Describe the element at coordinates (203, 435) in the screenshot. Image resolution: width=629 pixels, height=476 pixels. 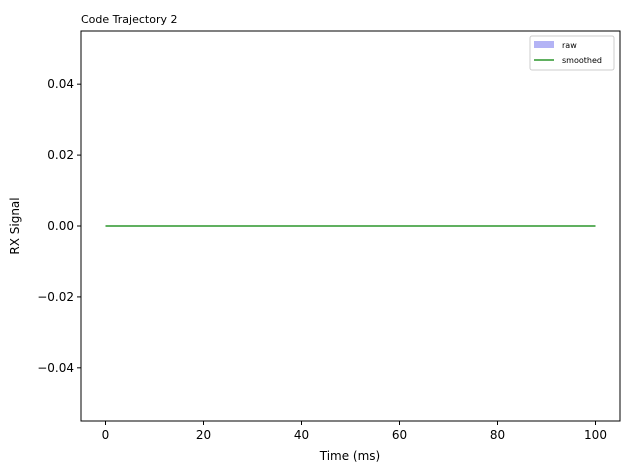
I see `x-tick-label: 20` at that location.